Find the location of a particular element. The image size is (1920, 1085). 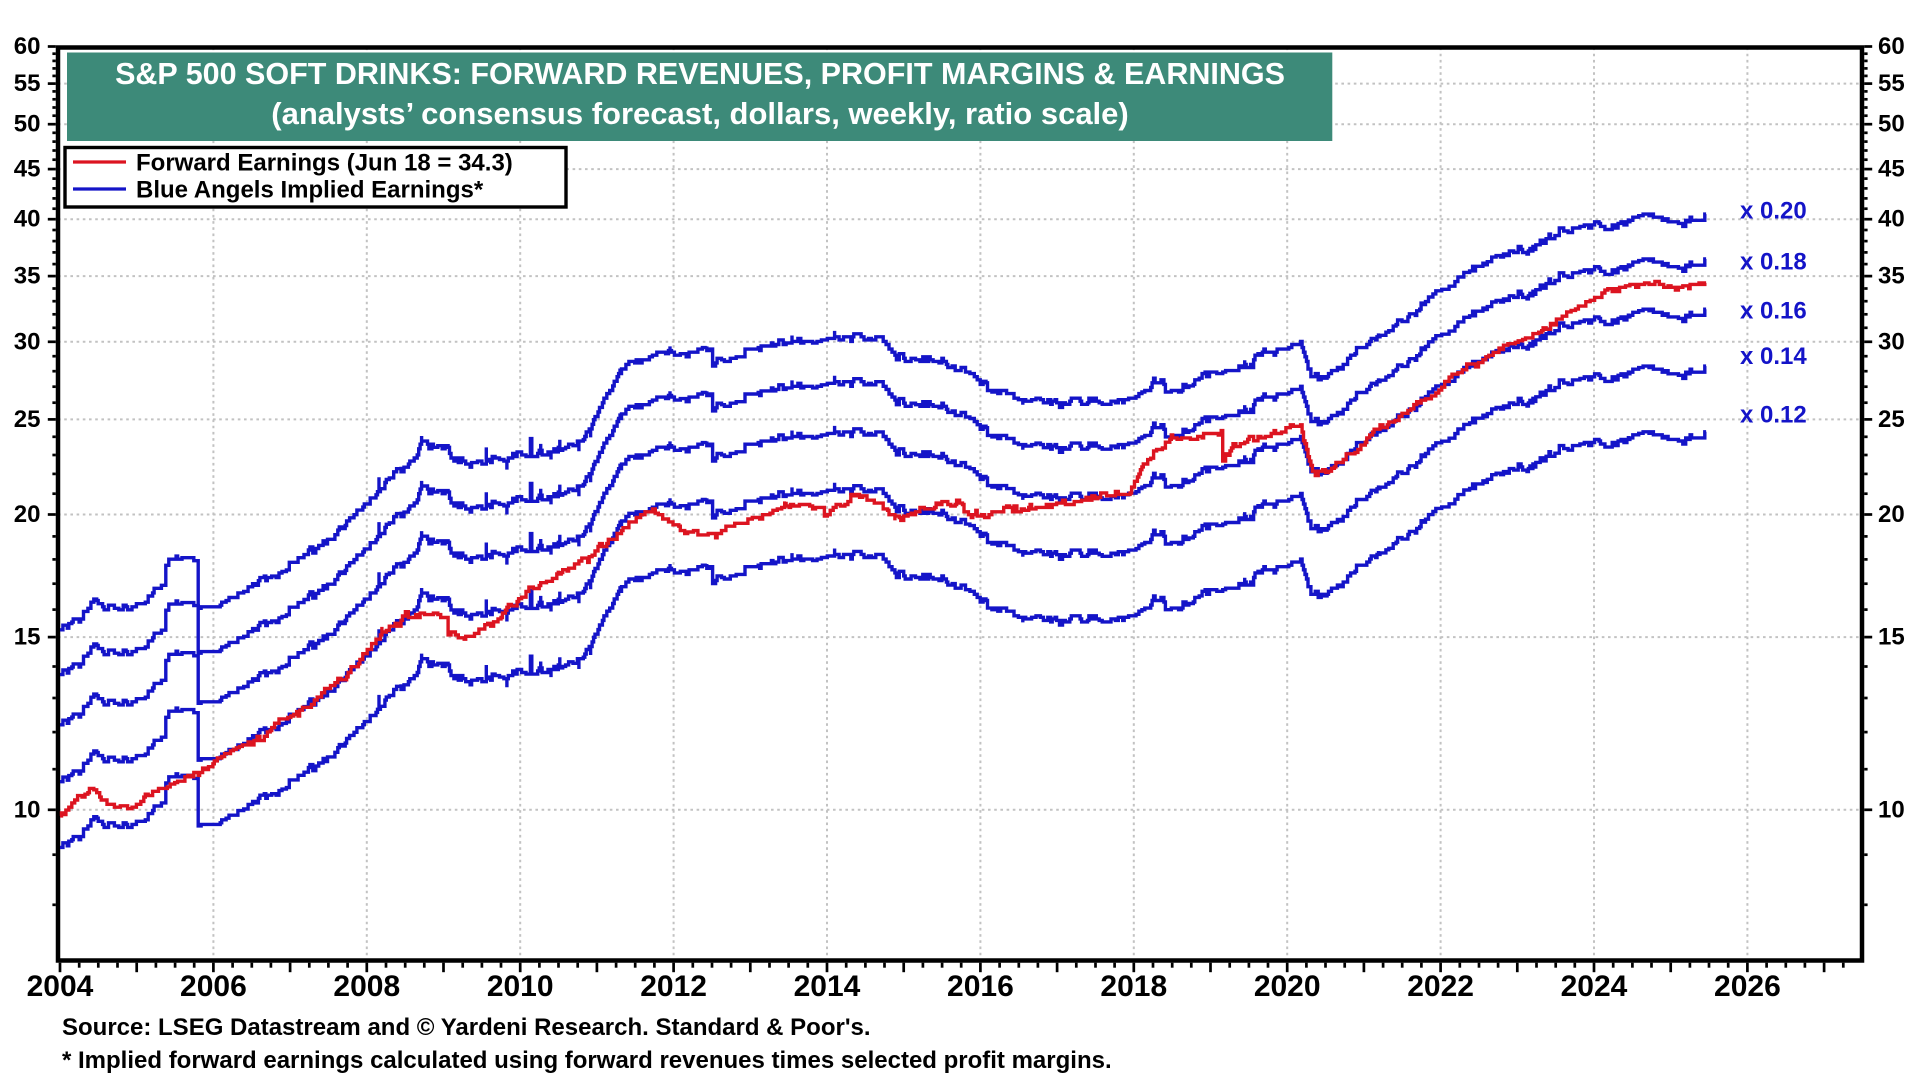

svg-text: 2018 is located at coordinates (1133, 986).